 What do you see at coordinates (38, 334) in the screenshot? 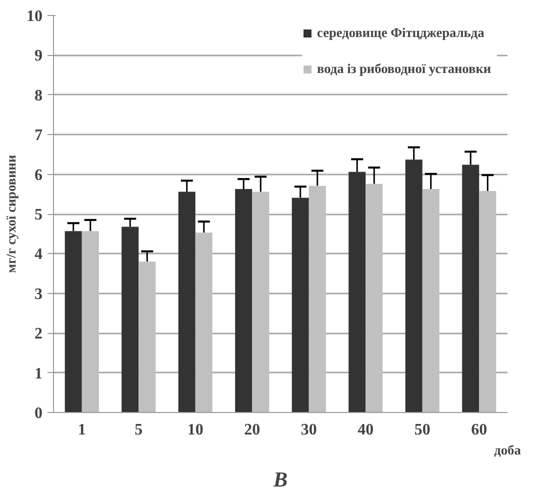
I see `y-tick-label: 2` at bounding box center [38, 334].